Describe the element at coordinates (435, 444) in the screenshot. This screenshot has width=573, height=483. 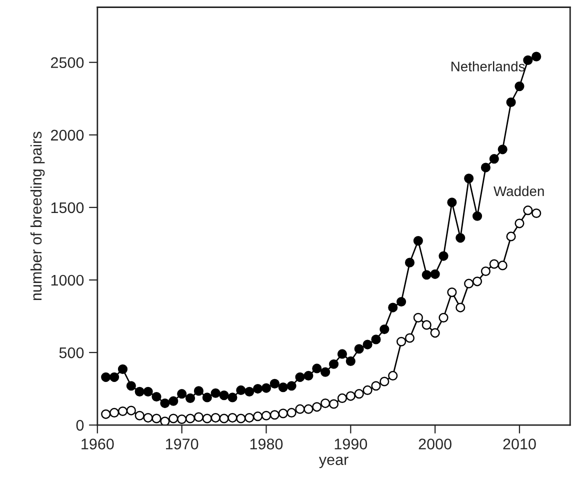
I see `x-tick-label: 2000` at that location.